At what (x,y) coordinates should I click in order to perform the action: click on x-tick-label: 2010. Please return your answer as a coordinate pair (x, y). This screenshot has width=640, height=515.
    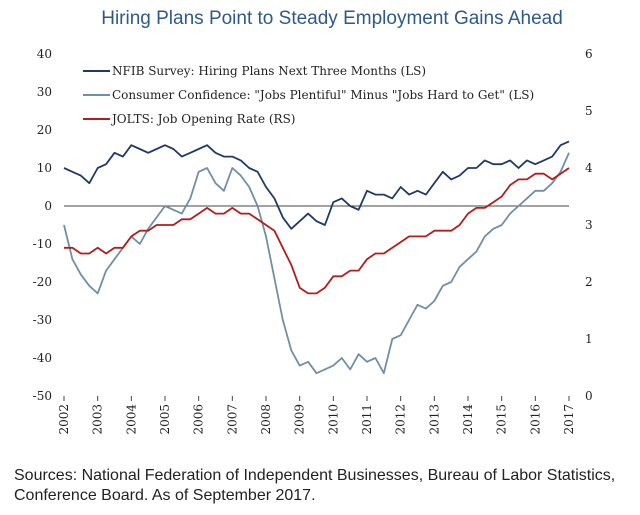
    Looking at the image, I should click on (333, 419).